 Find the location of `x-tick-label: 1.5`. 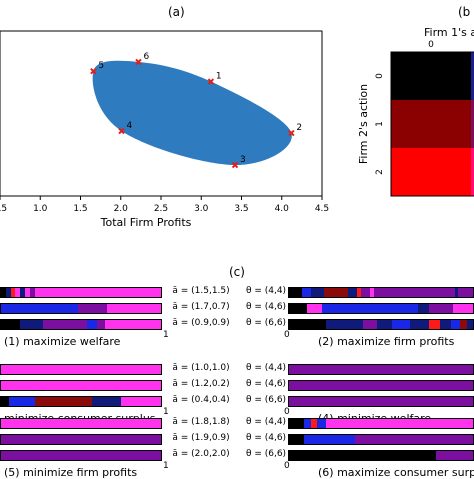

x-tick-label: 1.5 is located at coordinates (80, 209).